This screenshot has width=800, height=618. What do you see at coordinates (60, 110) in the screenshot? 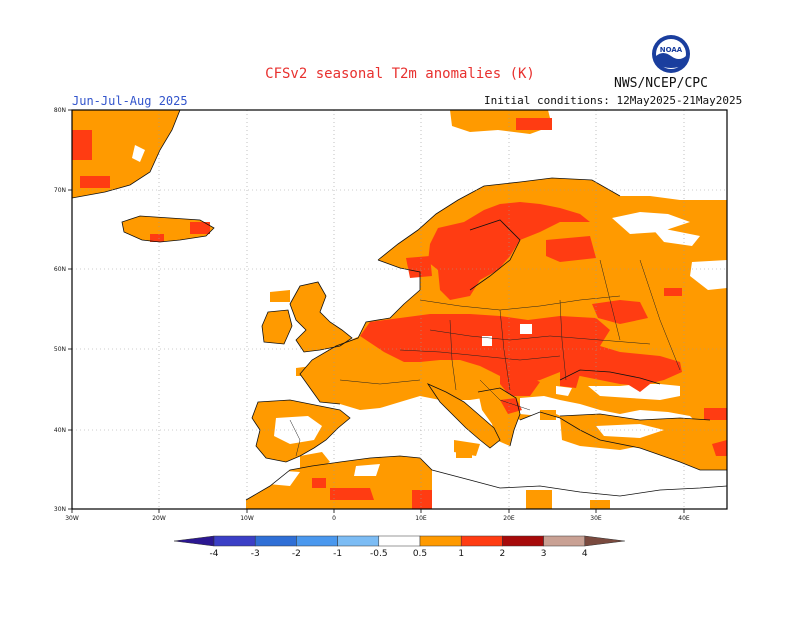
I see `lat-label: 80N` at bounding box center [60, 110].